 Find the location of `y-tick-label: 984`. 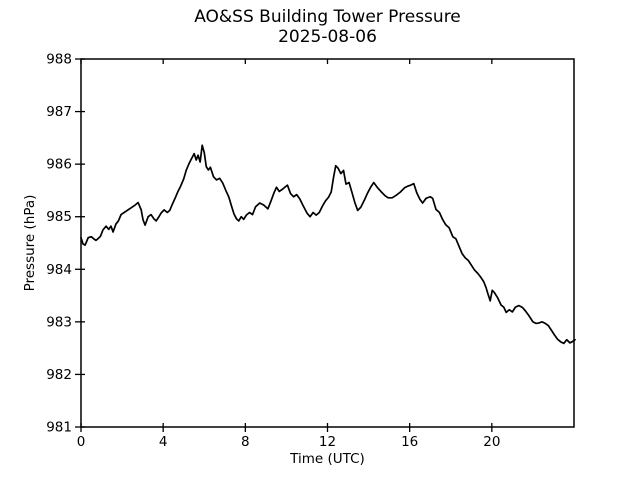

y-tick-label: 984 is located at coordinates (59, 270).